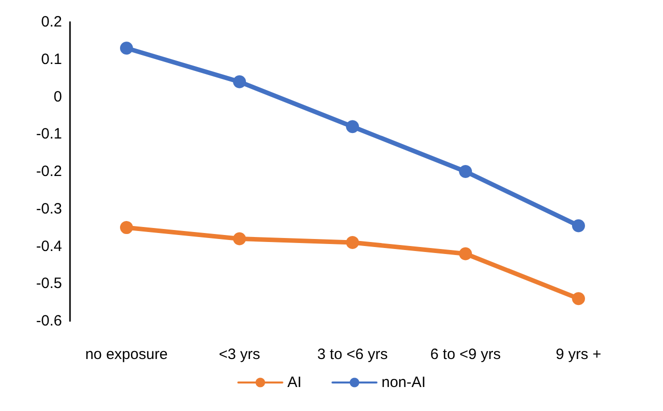 Image resolution: width=663 pixels, height=411 pixels. What do you see at coordinates (49, 246) in the screenshot?
I see `y-tick-label: -0.4` at bounding box center [49, 246].